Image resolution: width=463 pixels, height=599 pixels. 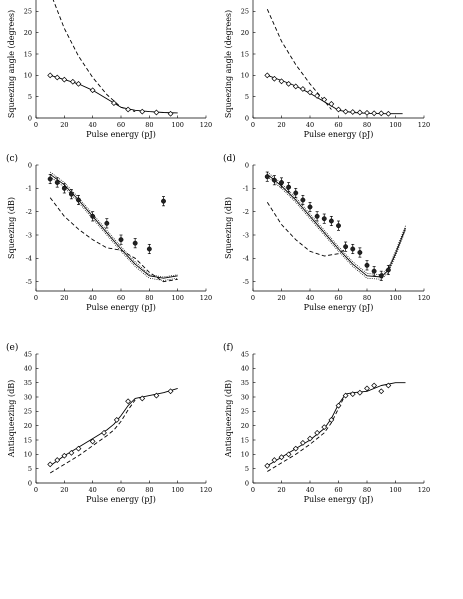 I want to click on y-tick-label: 15, so click(x=28, y=440).